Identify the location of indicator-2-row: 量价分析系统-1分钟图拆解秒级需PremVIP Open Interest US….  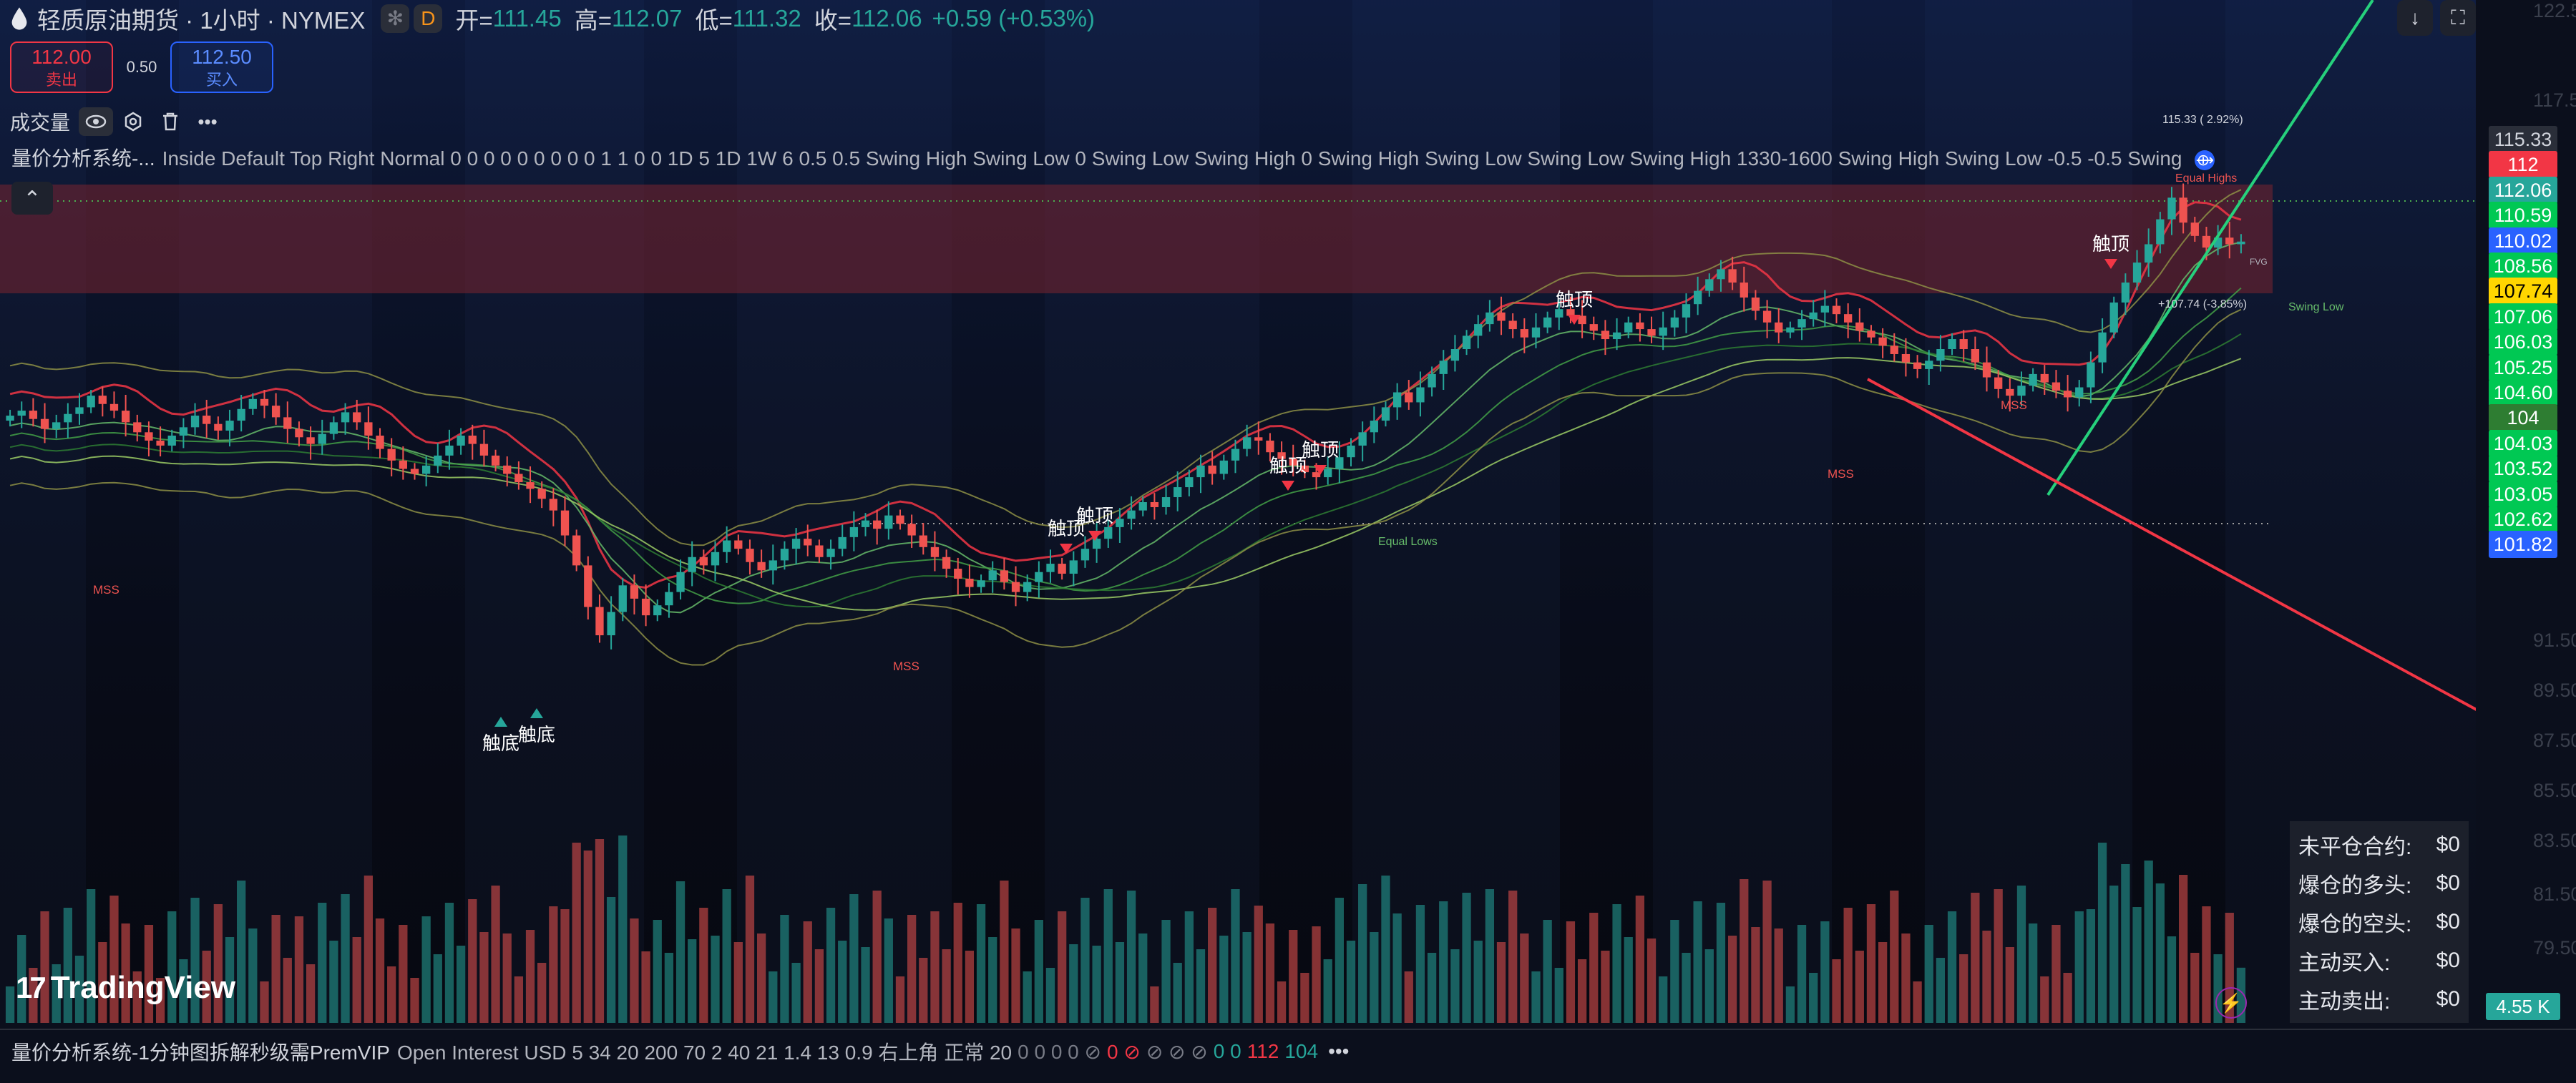
(1288, 1051).